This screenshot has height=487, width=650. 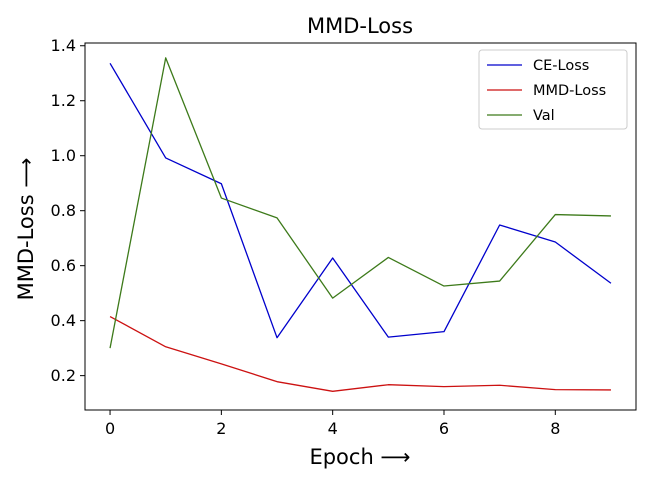 What do you see at coordinates (26, 229) in the screenshot?
I see `y-axis-label: MMD-Loss ⟶` at bounding box center [26, 229].